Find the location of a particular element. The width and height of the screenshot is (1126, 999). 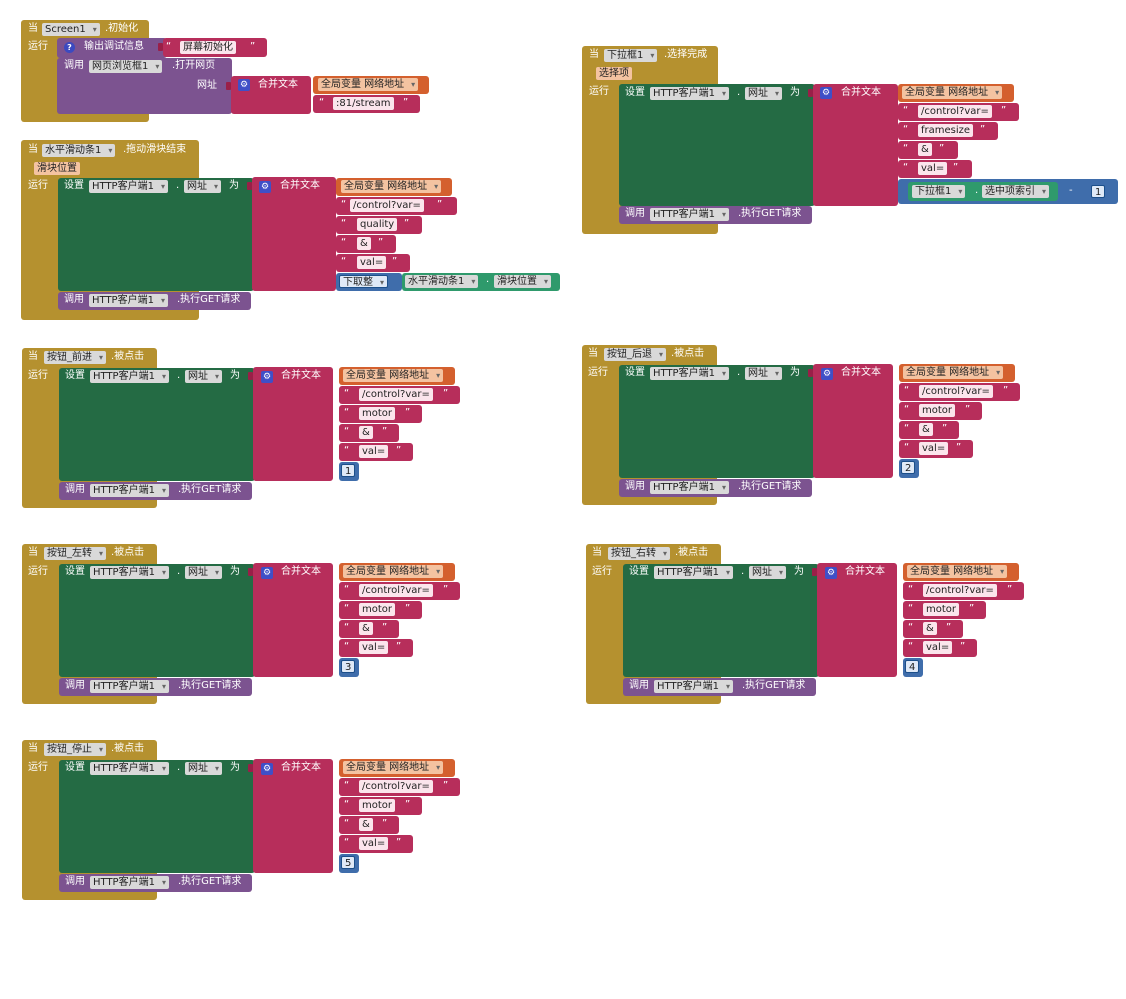

component-dropdown: 按钮_停止 is located at coordinates (75, 749).